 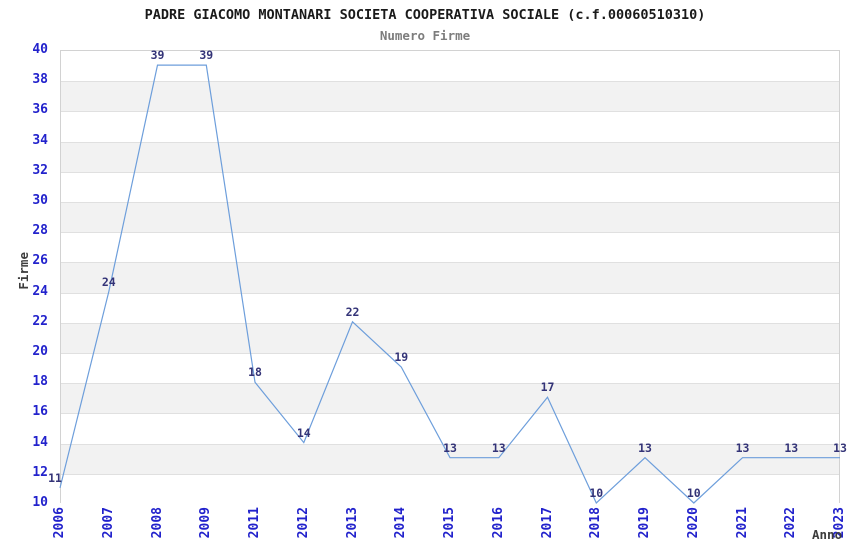 I want to click on y-tick-label: 32, so click(x=40, y=170).